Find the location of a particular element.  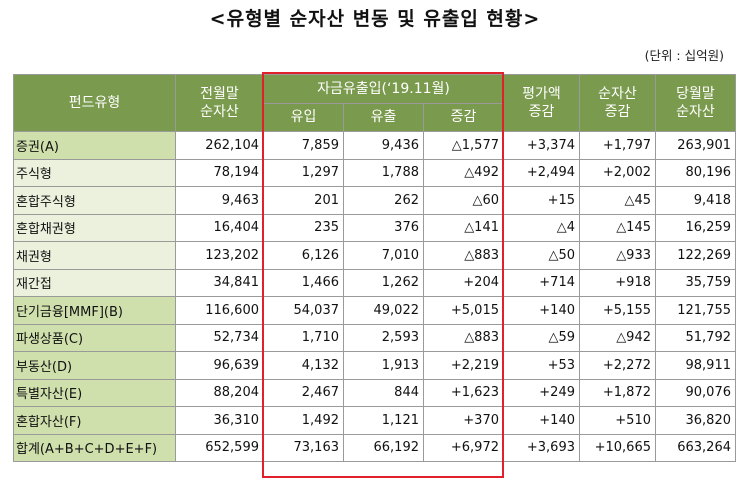

header-outflow: 유출 is located at coordinates (383, 117).